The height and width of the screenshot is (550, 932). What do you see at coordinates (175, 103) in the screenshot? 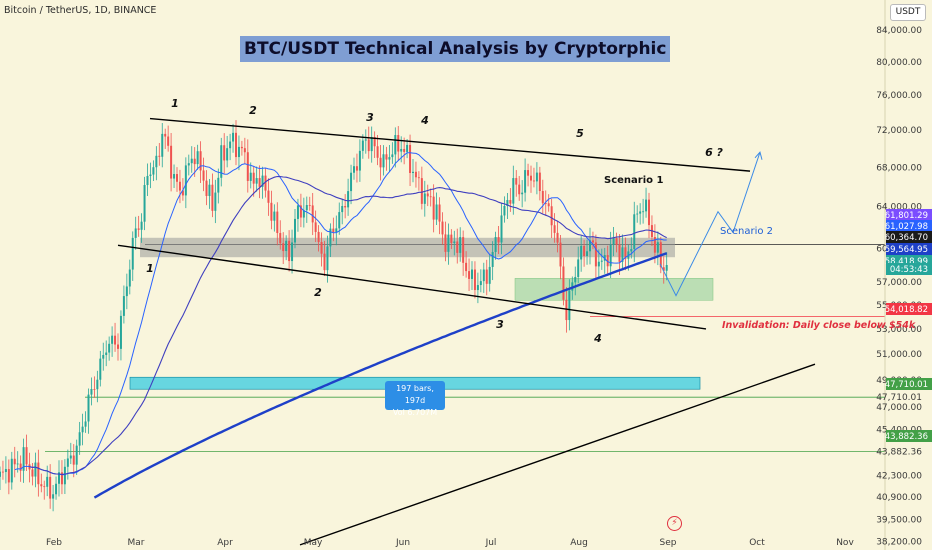
I see `wave-label-top: 1` at bounding box center [175, 103].